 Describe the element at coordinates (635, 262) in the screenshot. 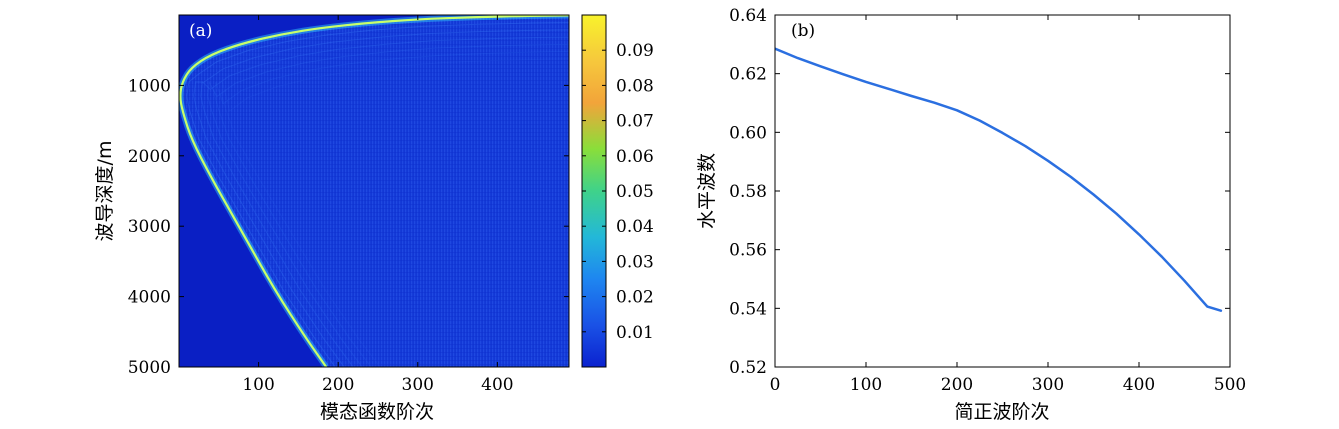

I see `colorbar-tick-label: 0.03` at that location.